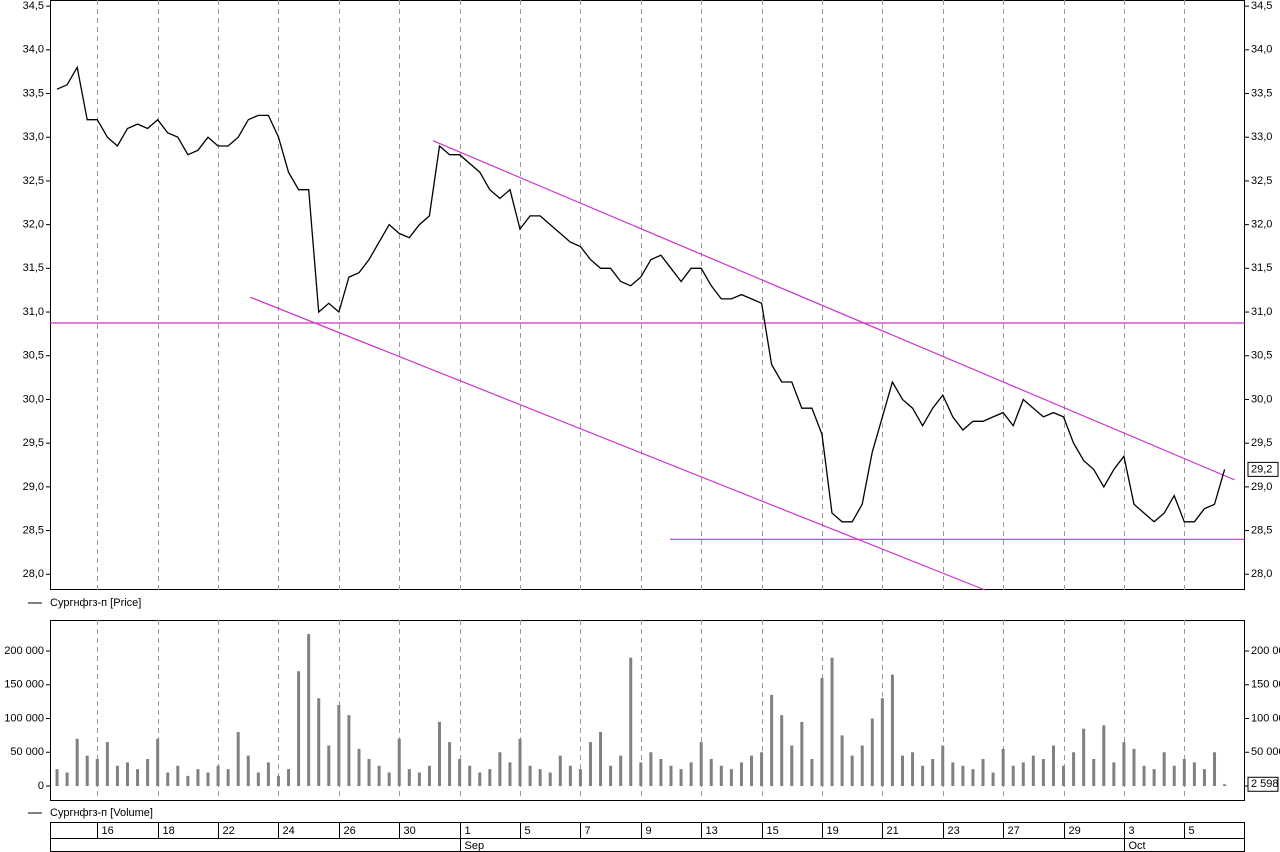 The image size is (1280, 852). What do you see at coordinates (27, 752) in the screenshot?
I see `y-tick-label: 50 000` at bounding box center [27, 752].